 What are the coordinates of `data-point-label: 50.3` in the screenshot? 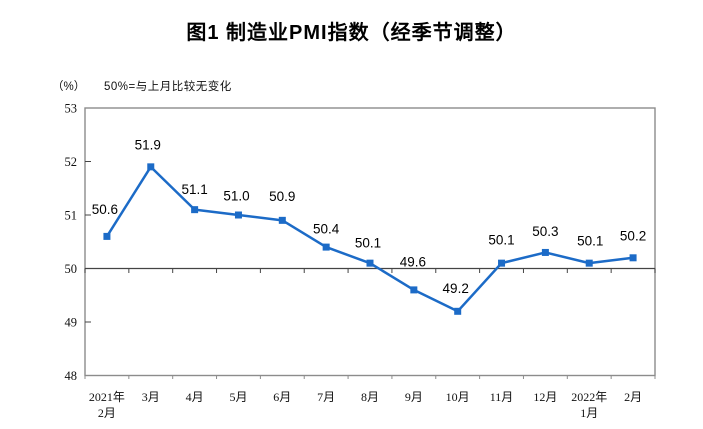 It's located at (545, 231).